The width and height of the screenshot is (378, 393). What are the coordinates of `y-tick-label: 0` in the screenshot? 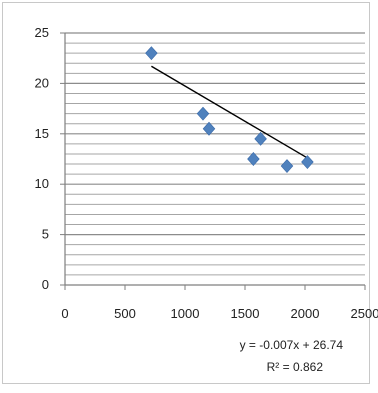 It's located at (45, 284).